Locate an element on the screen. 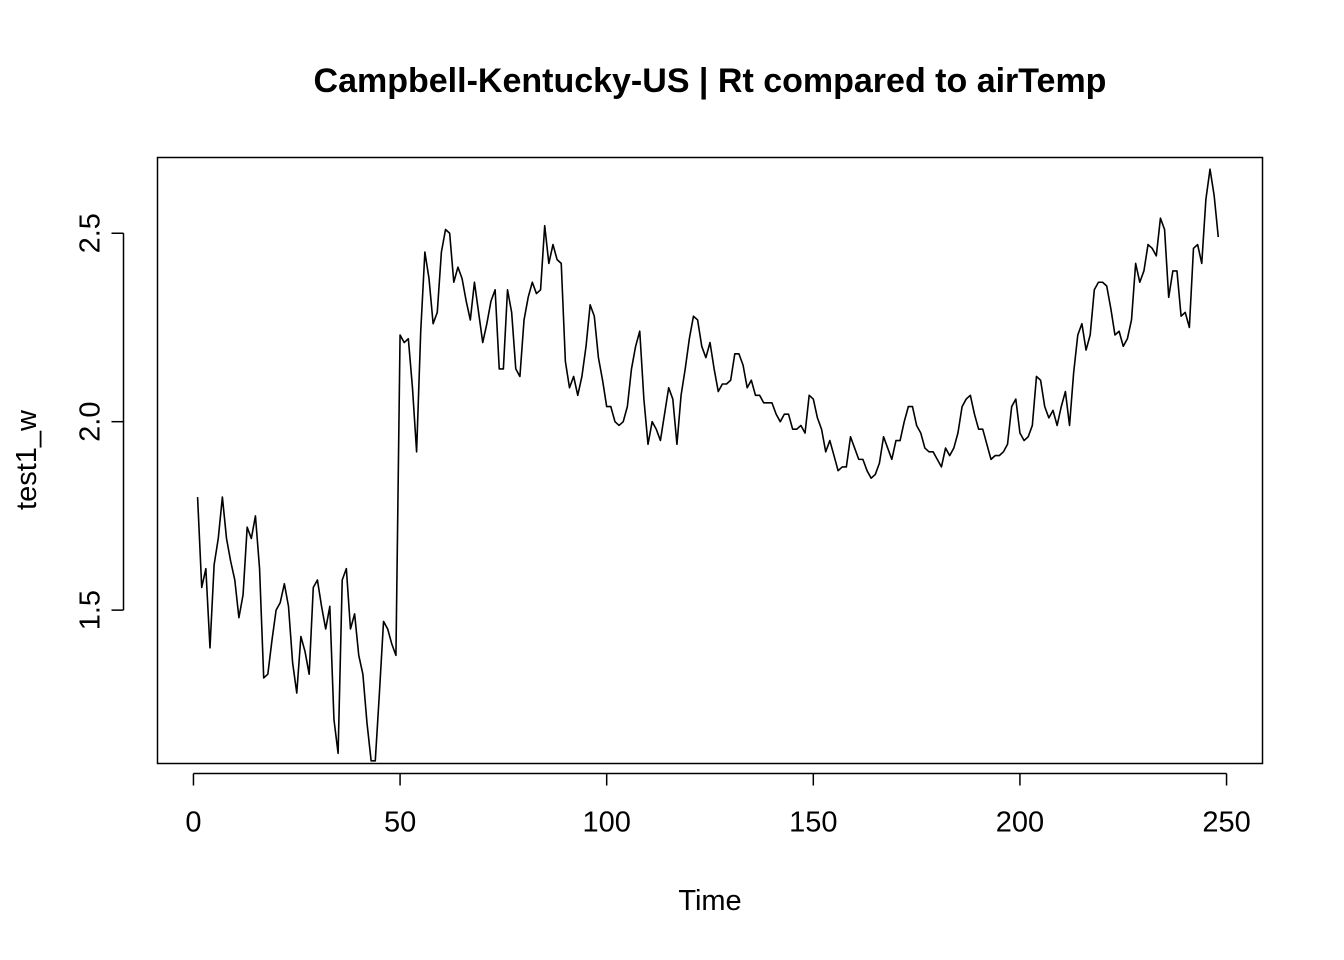 The image size is (1344, 960). x-axis-label: Time is located at coordinates (709, 901).